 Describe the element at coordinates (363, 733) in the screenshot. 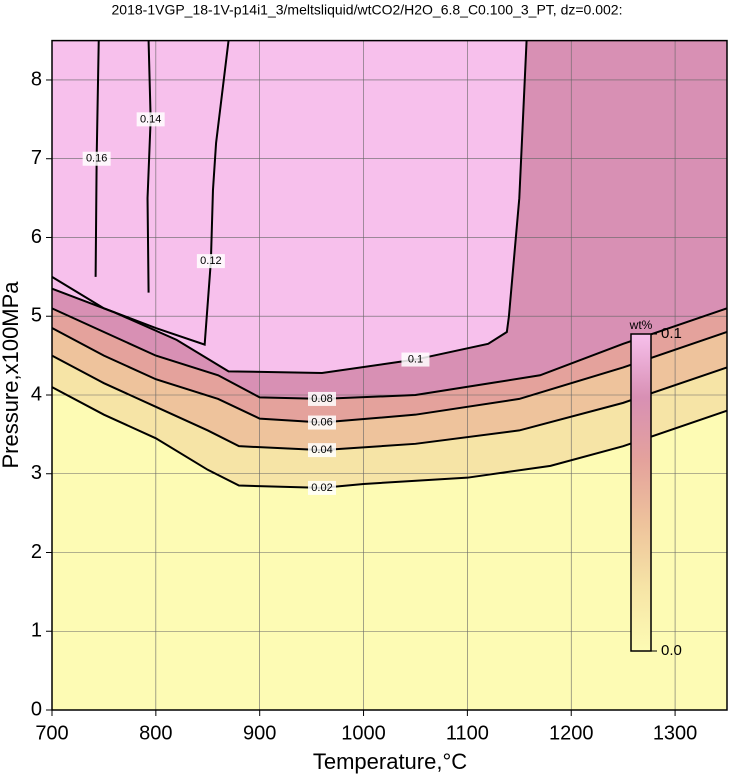

I see `x-tick-label: 1000` at that location.